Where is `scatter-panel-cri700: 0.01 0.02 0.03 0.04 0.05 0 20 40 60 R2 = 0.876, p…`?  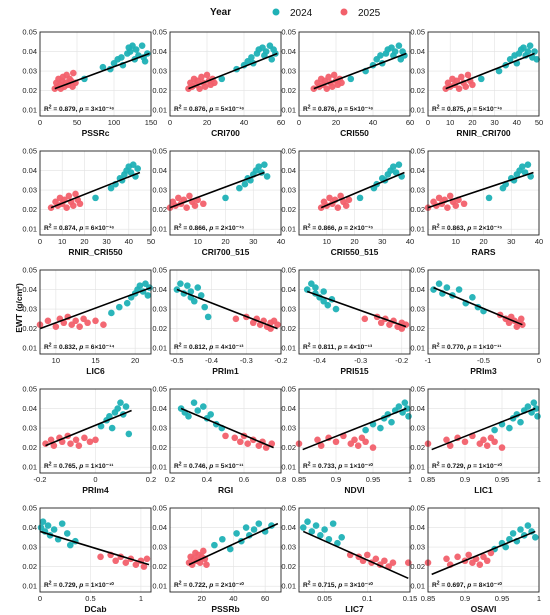
scatter-panel-cri700: 0.01 0.02 0.03 0.04 0.05 0 20 40 60 R2 = 0.876, p… is located at coordinates (218, 83).